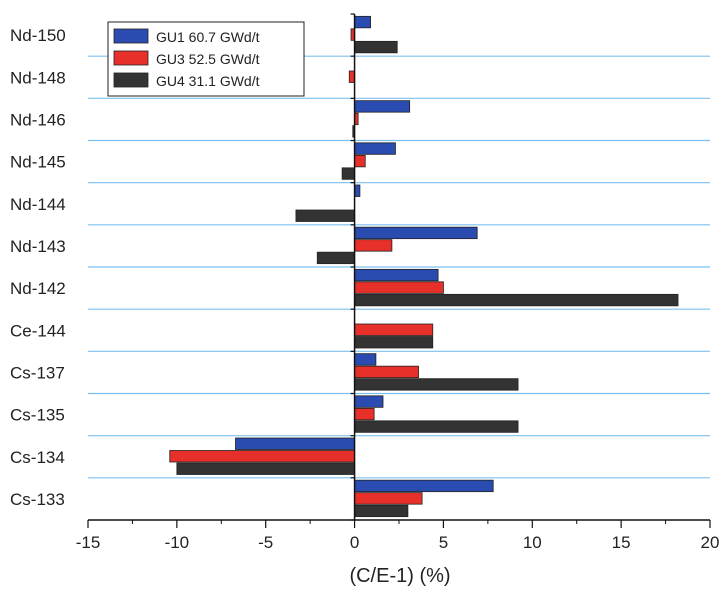  Describe the element at coordinates (37, 499) in the screenshot. I see `category-label: Cs-133` at that location.